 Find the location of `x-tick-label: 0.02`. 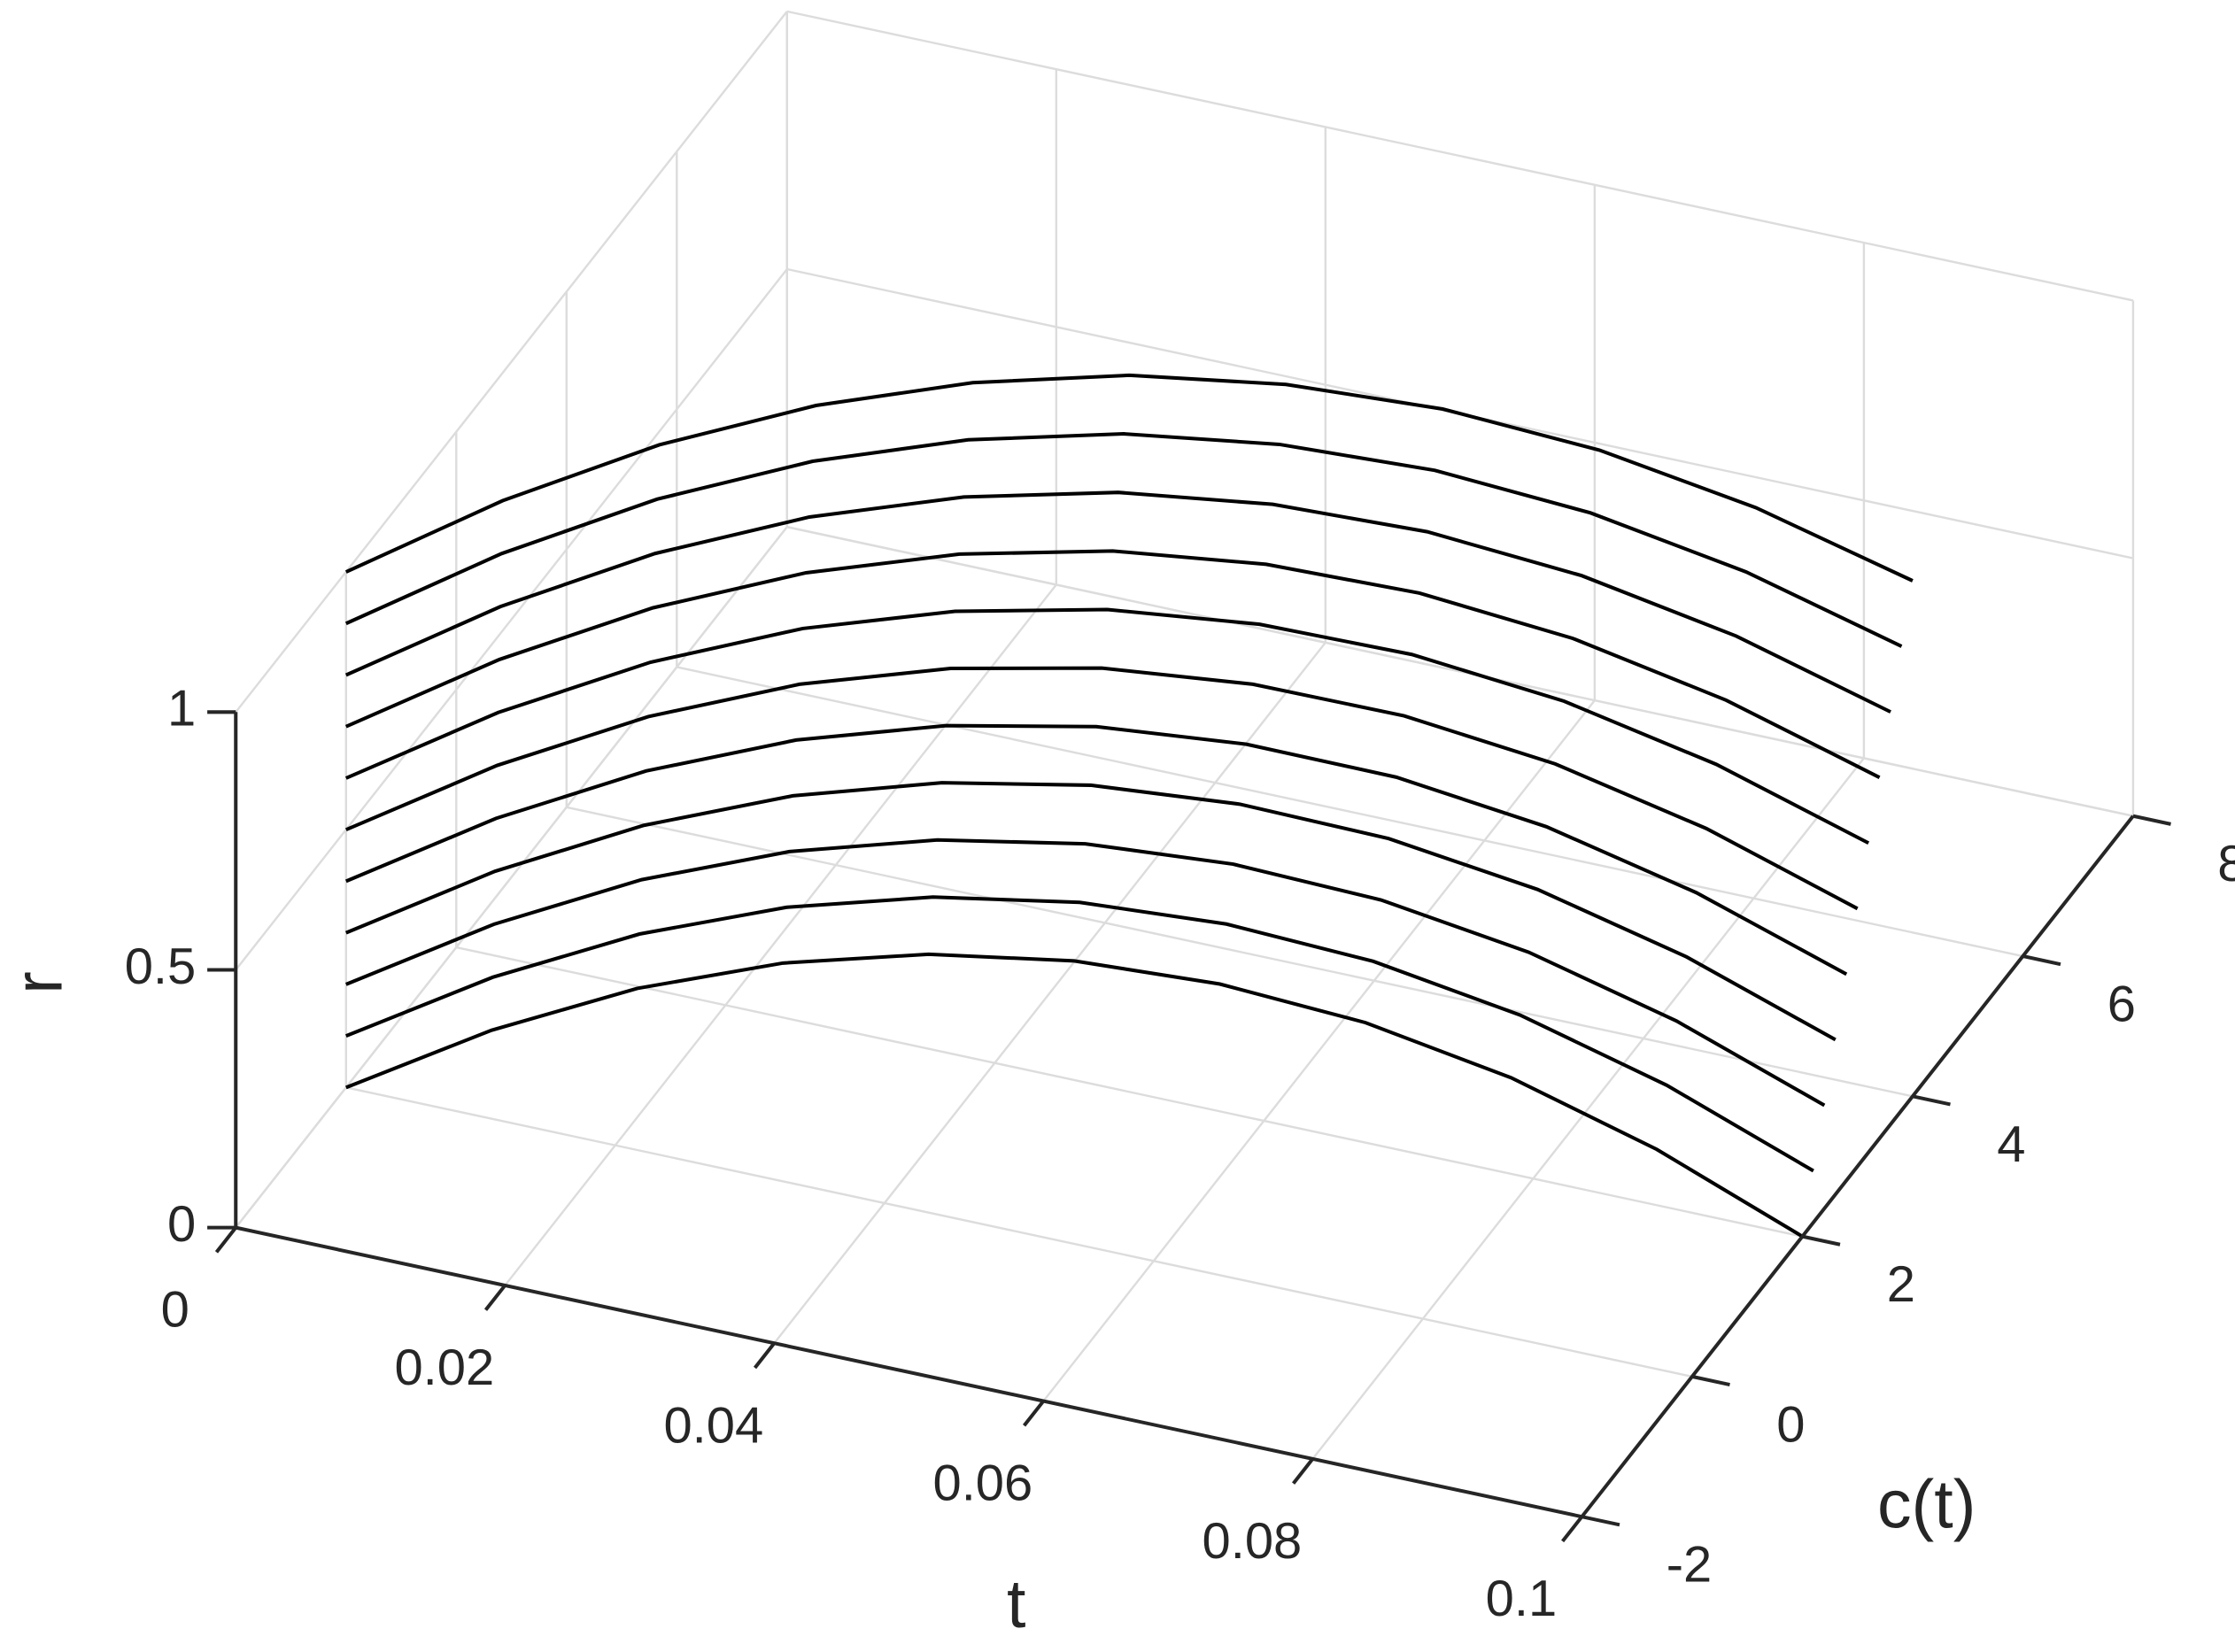

x-tick-label: 0.02 is located at coordinates (444, 1367).